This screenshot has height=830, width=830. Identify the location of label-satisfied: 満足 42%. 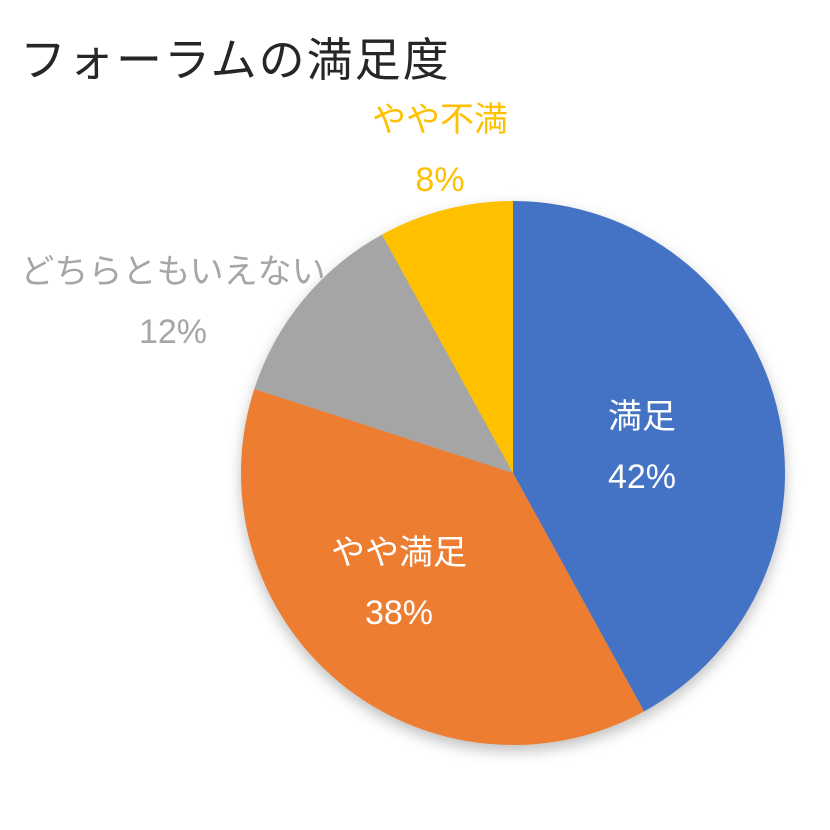
(642, 447).